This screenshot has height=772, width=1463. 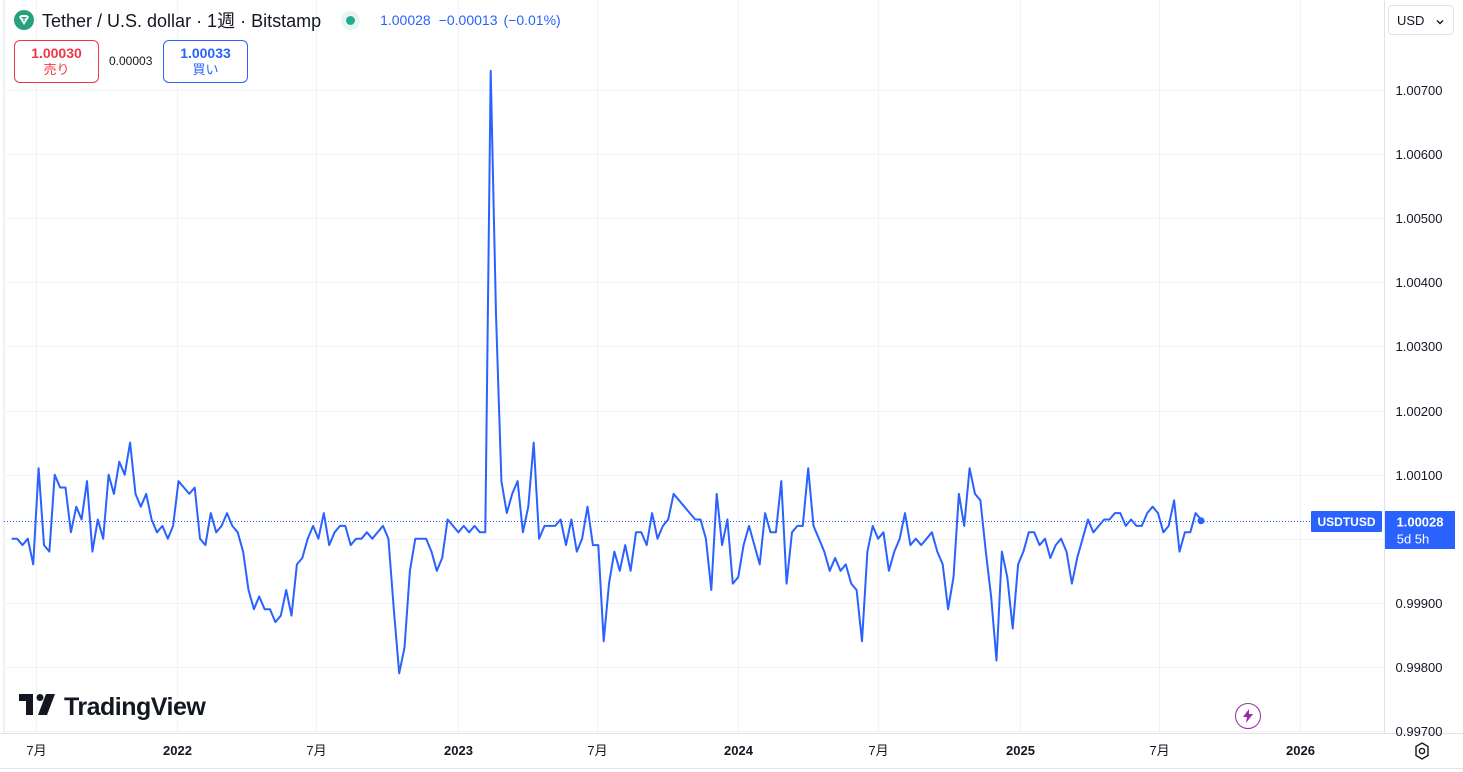 I want to click on market-status-icon, so click(x=351, y=20).